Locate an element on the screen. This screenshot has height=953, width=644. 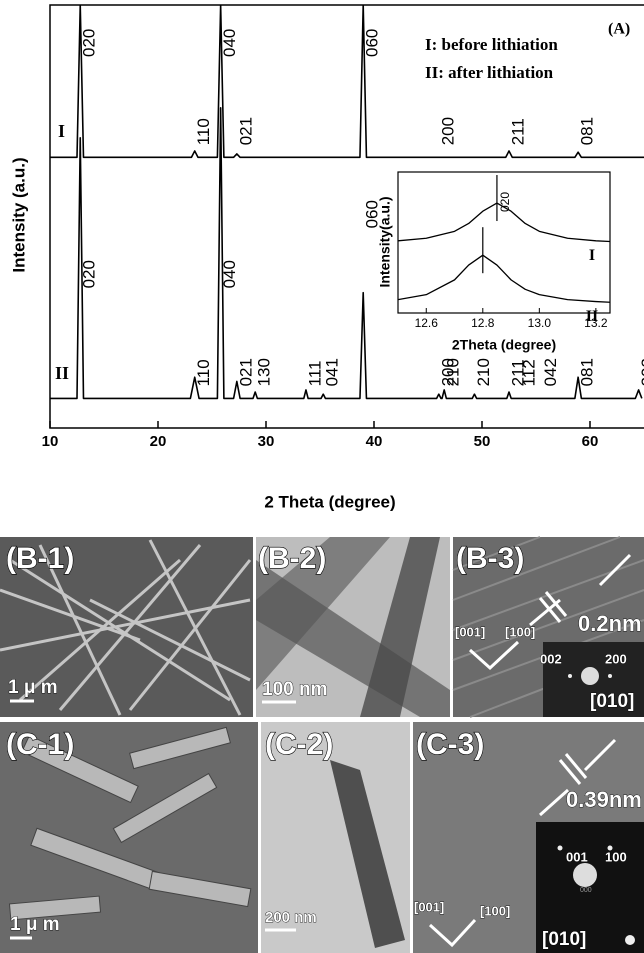
panel-b3: (B-3) 0.2nm [001] [100] 002 200 [010] is located at coordinates (548, 627).